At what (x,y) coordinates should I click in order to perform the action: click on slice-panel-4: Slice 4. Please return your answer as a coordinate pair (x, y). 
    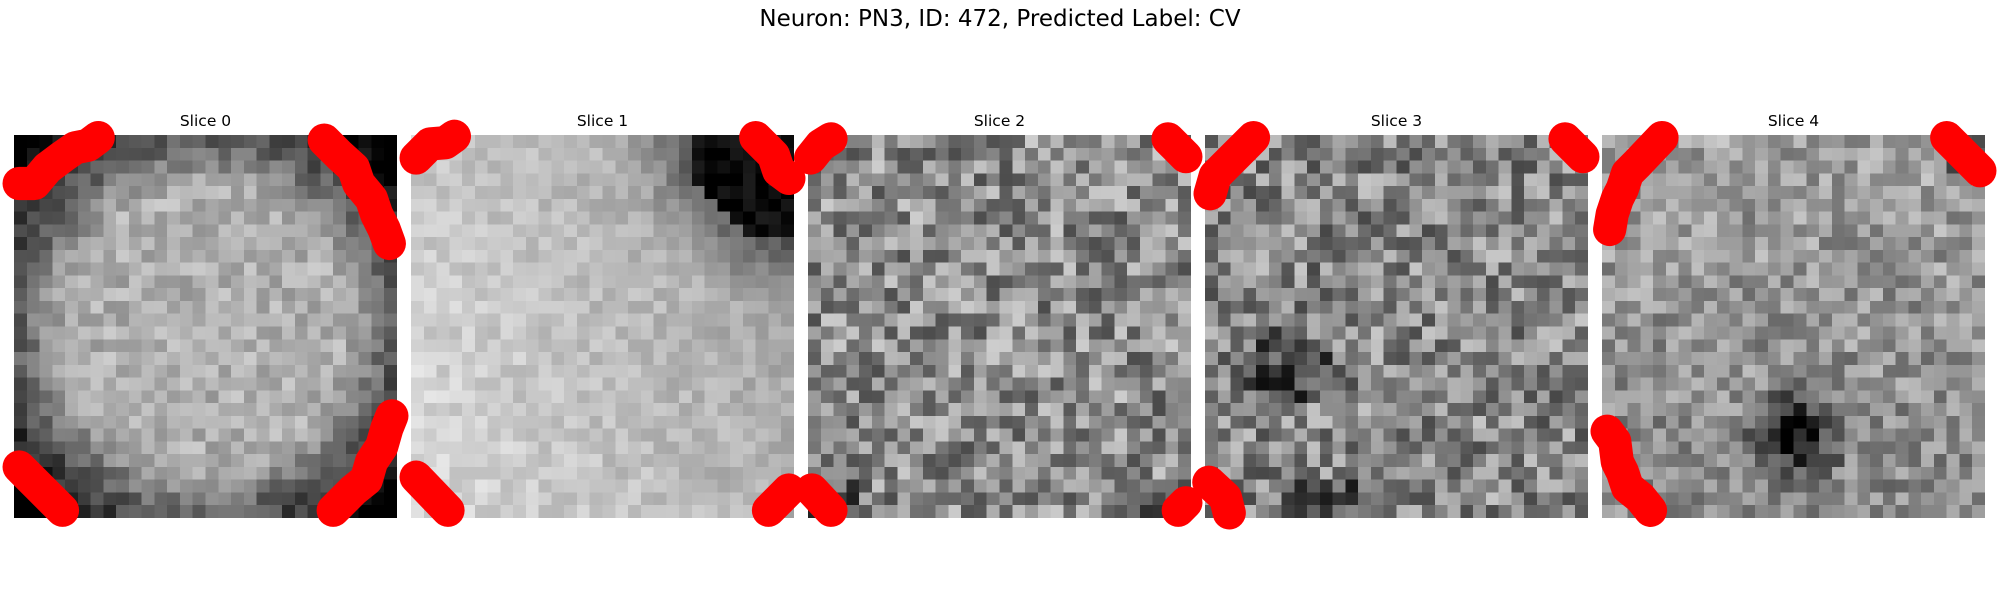
    Looking at the image, I should click on (1793, 318).